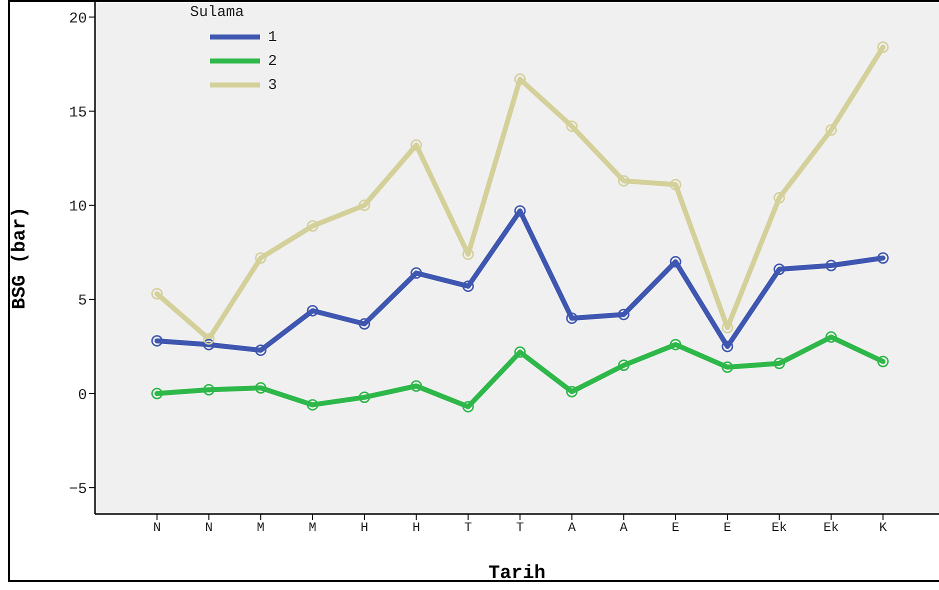 The image size is (939, 590). What do you see at coordinates (273, 37) in the screenshot?
I see `legend-label: 1` at bounding box center [273, 37].